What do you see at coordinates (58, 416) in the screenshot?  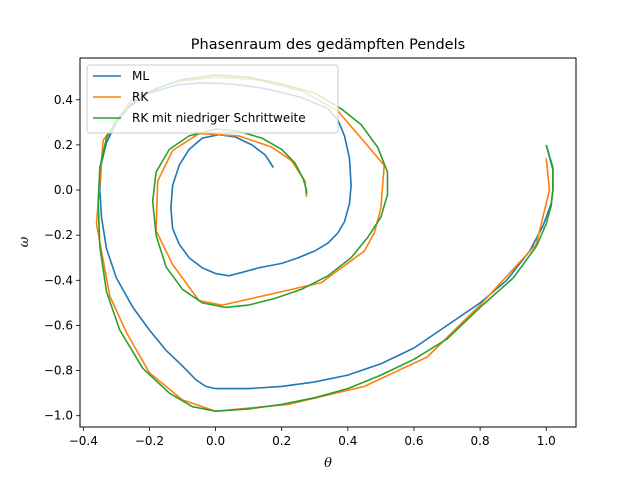 I see `y-tick-label: −1.0` at bounding box center [58, 416].